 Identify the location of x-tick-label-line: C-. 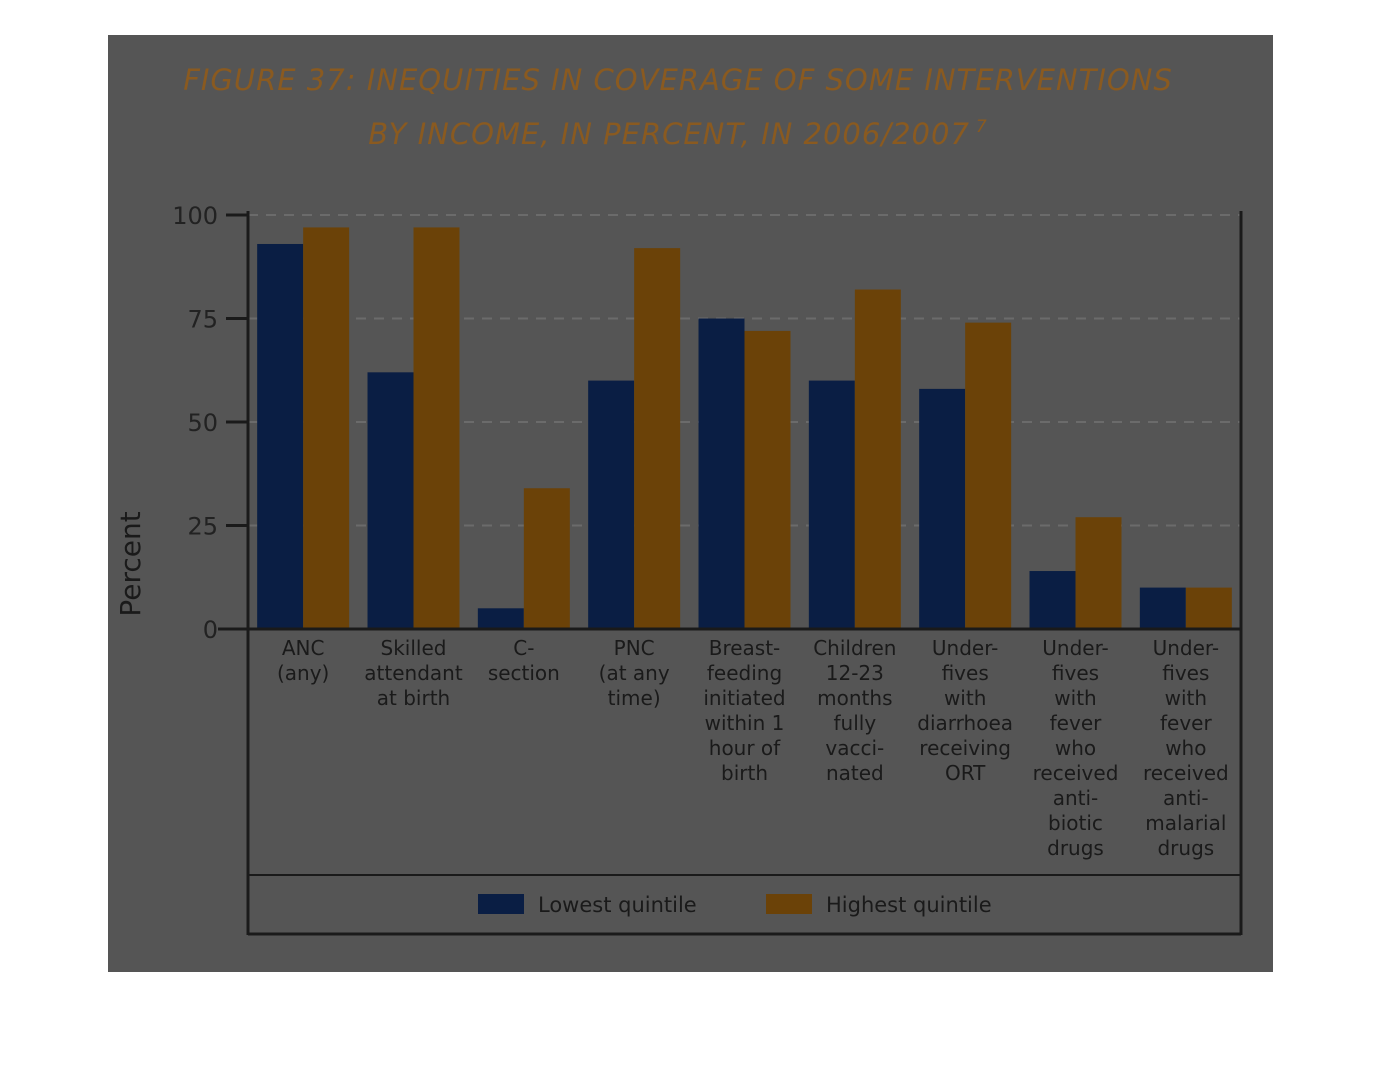
(523, 648).